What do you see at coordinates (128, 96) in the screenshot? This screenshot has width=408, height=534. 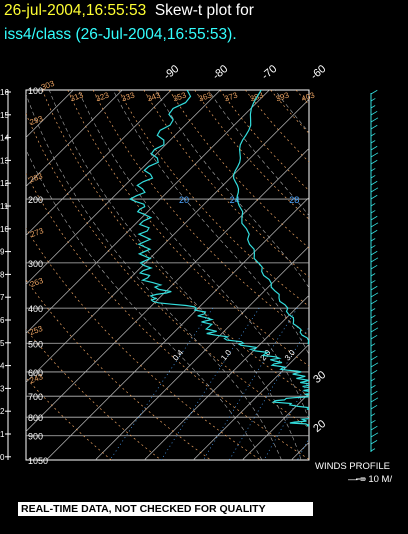 I see `dry-adiabat-label: 333` at bounding box center [128, 96].